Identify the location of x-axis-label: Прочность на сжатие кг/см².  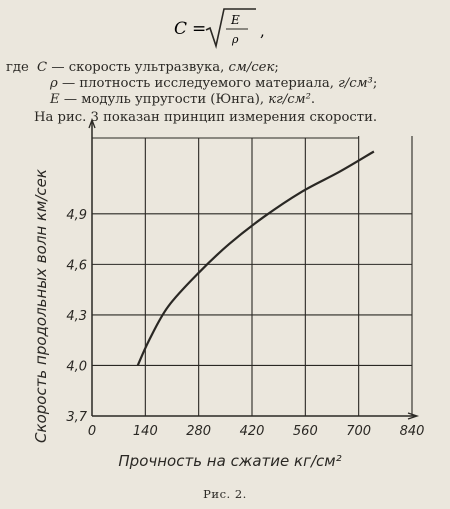
(229, 461).